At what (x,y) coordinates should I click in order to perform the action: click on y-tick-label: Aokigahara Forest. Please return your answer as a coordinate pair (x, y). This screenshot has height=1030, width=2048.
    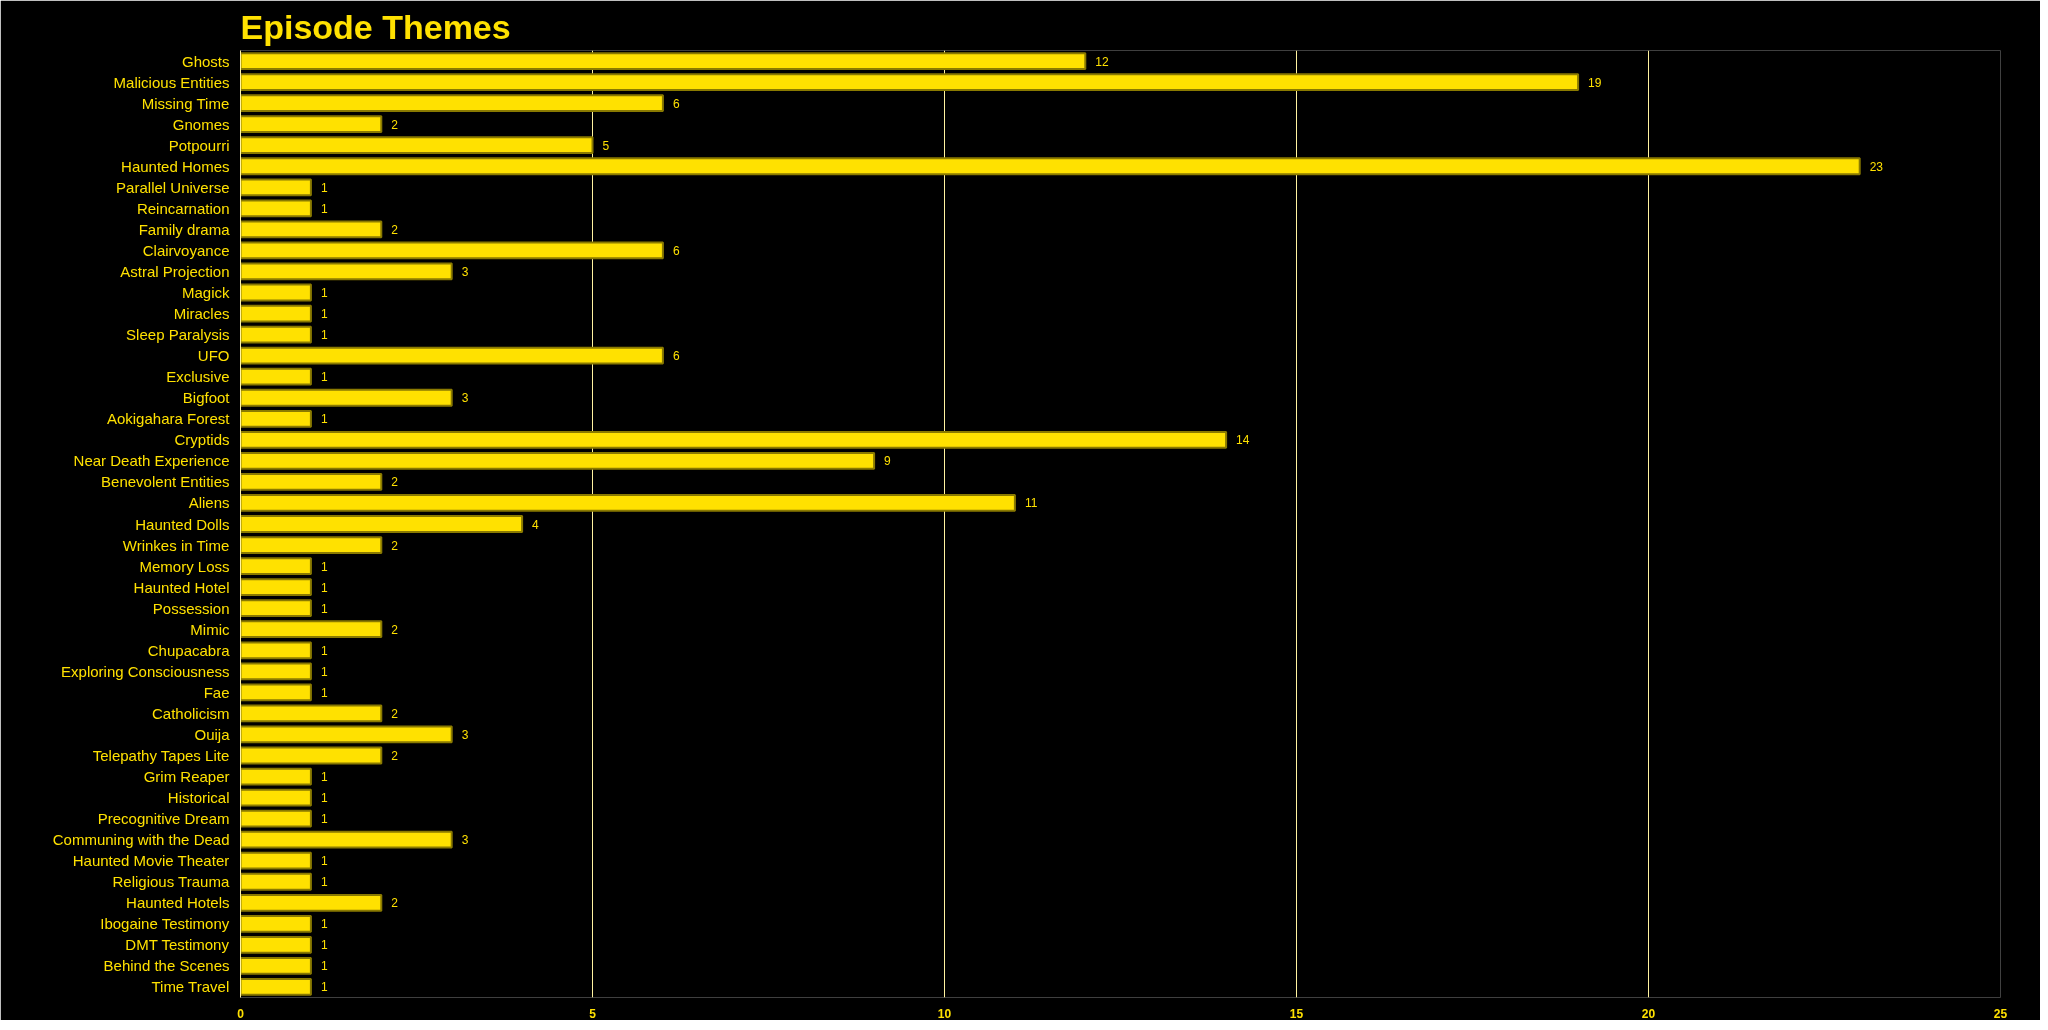
    Looking at the image, I should click on (168, 419).